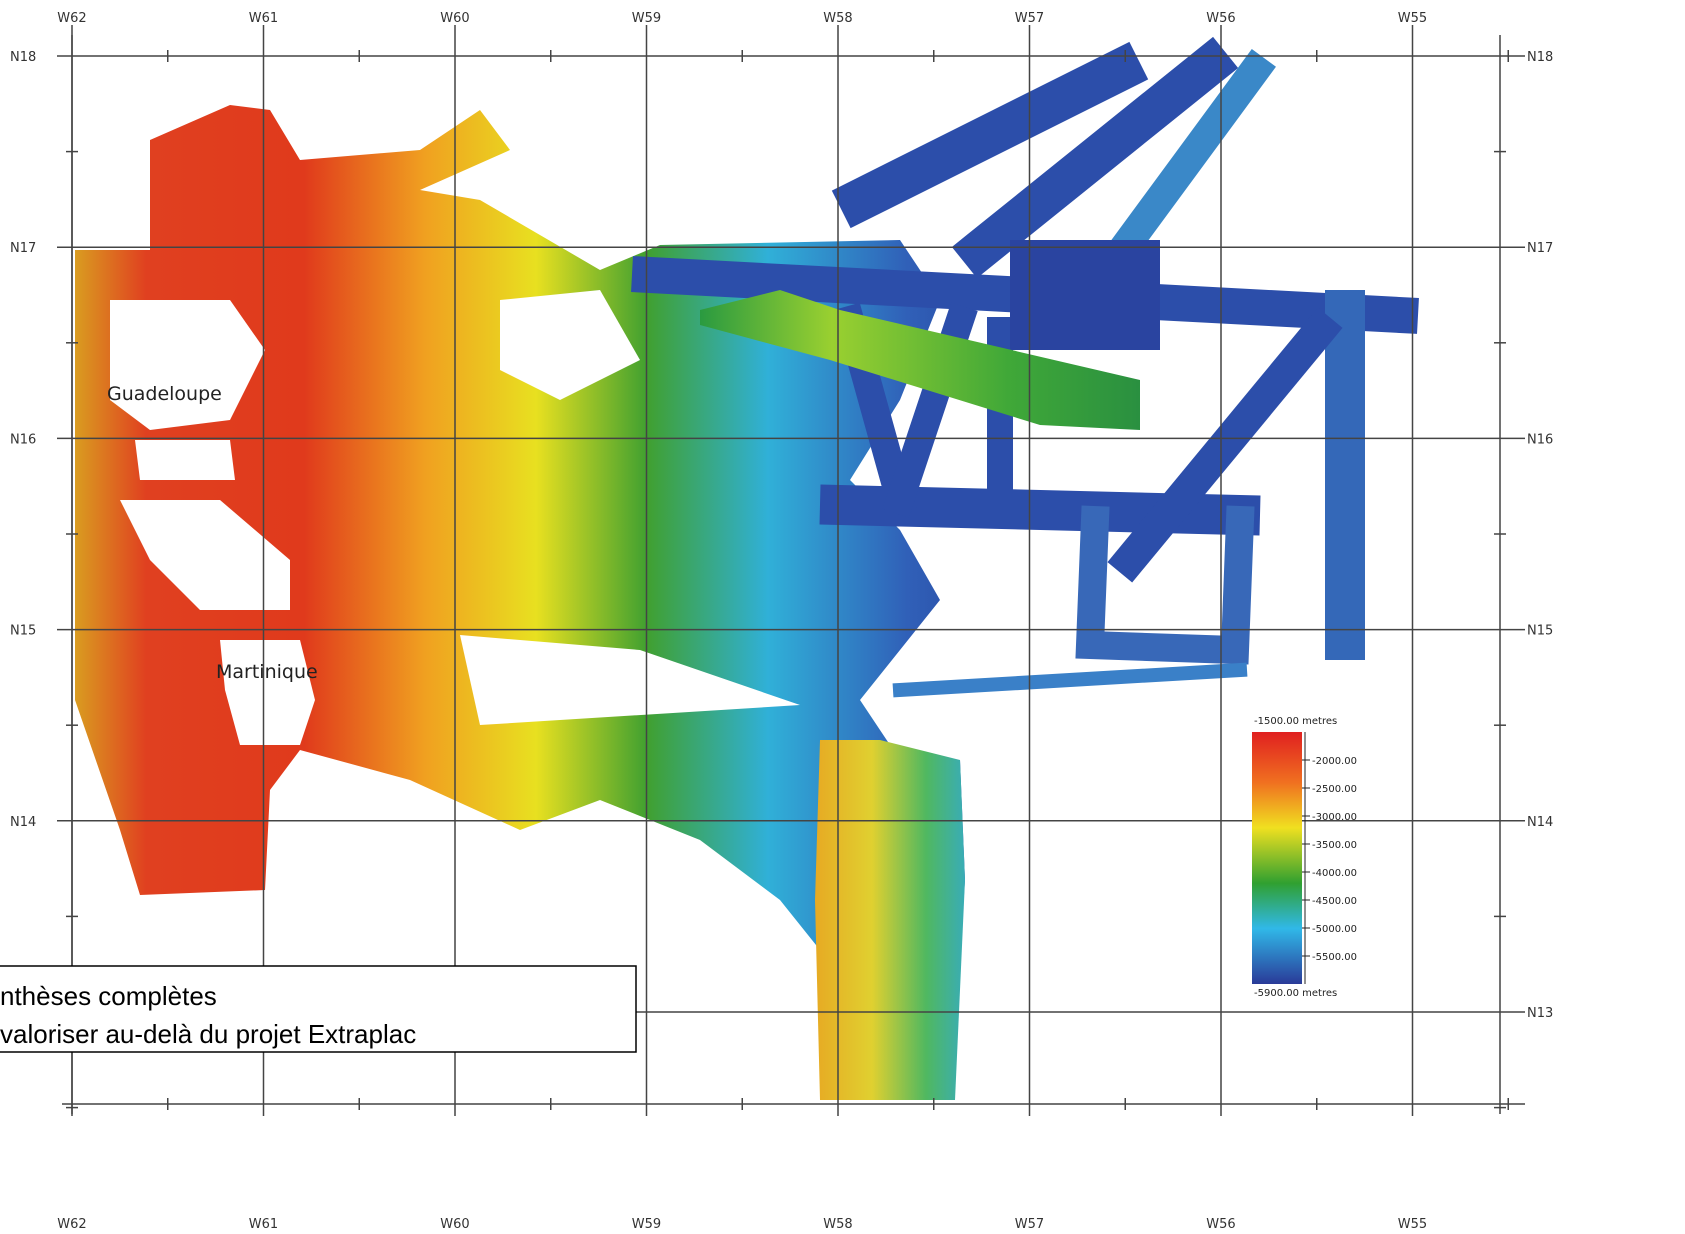  Describe the element at coordinates (1334, 845) in the screenshot. I see `legend-tick-label: -3500.00` at that location.